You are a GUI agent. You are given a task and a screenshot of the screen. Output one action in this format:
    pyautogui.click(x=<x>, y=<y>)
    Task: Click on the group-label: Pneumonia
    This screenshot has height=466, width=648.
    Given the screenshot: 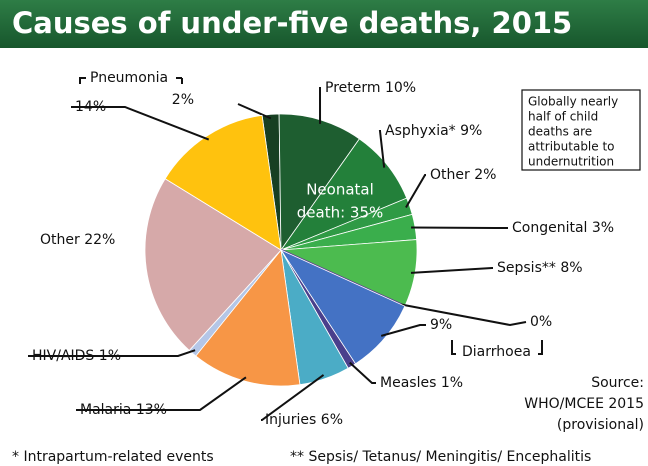 What is the action you would take?
    pyautogui.click(x=129, y=78)
    